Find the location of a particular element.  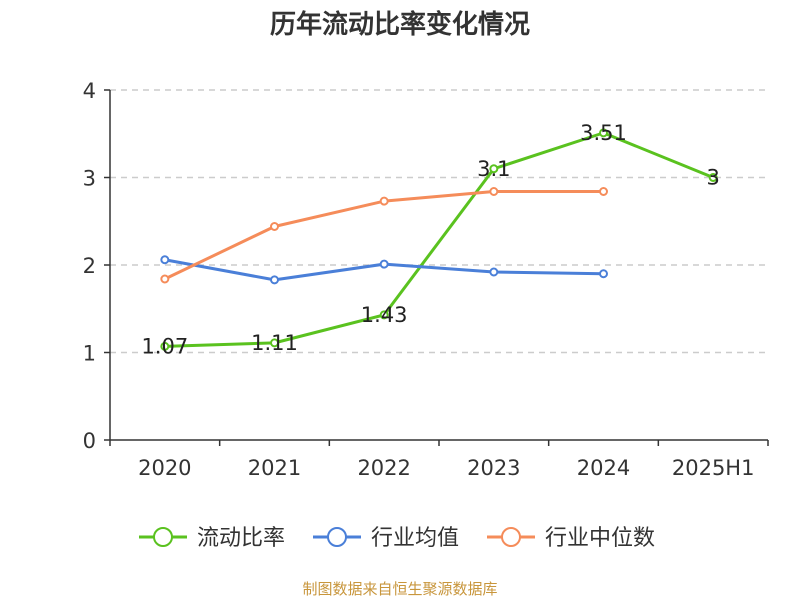

legend: 流动比率 行业均值 行业中位数 is located at coordinates (397, 538).